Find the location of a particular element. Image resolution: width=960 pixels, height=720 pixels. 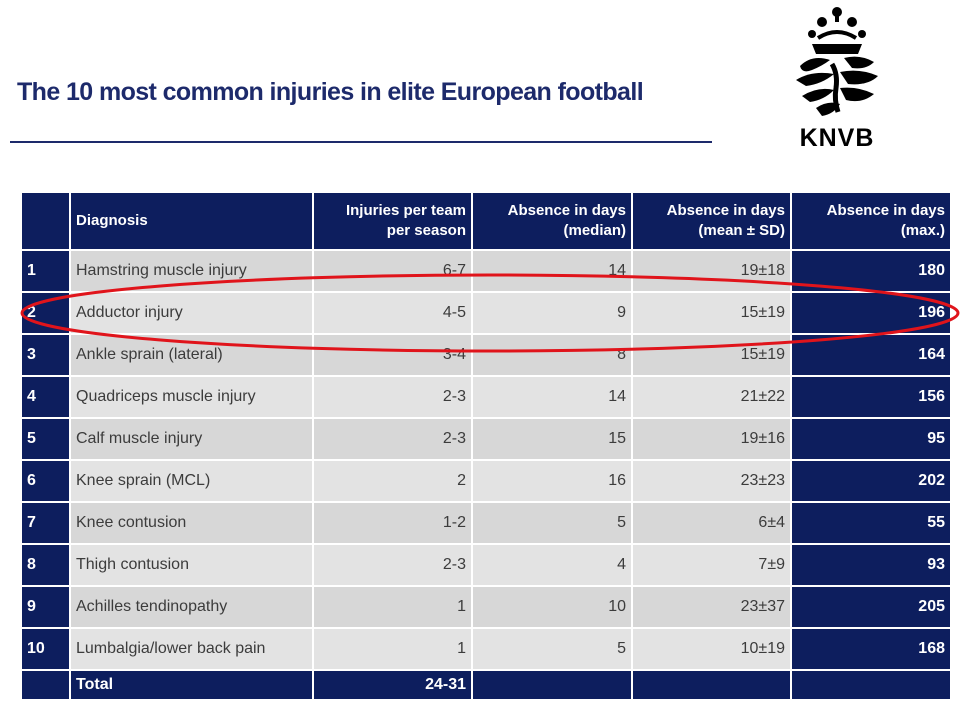

cell-median: 16 is located at coordinates (552, 481).